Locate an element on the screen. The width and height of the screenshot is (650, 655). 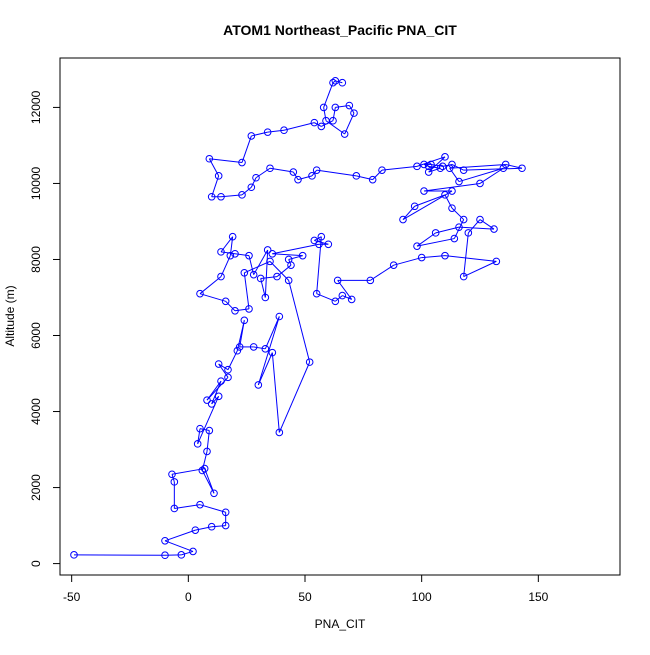
x-tick-label: 50 is located at coordinates (305, 597).